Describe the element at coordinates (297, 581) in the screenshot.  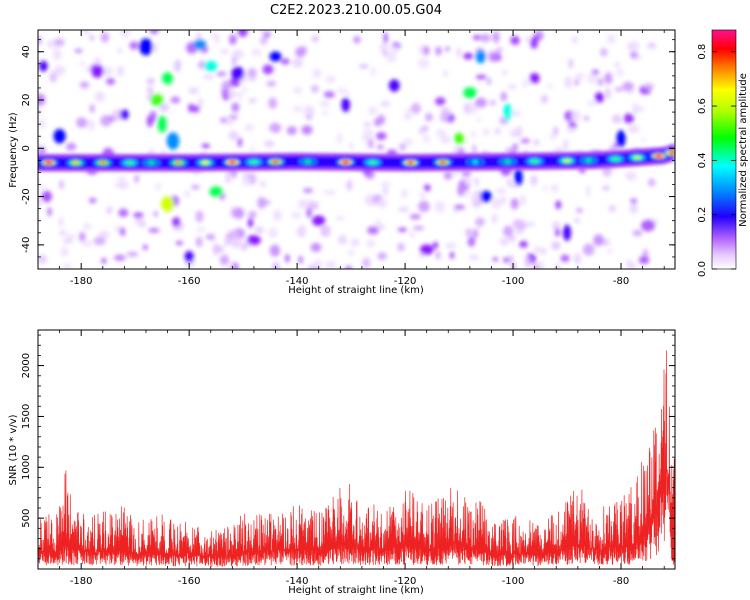
I see `x-tick-label: -140` at that location.